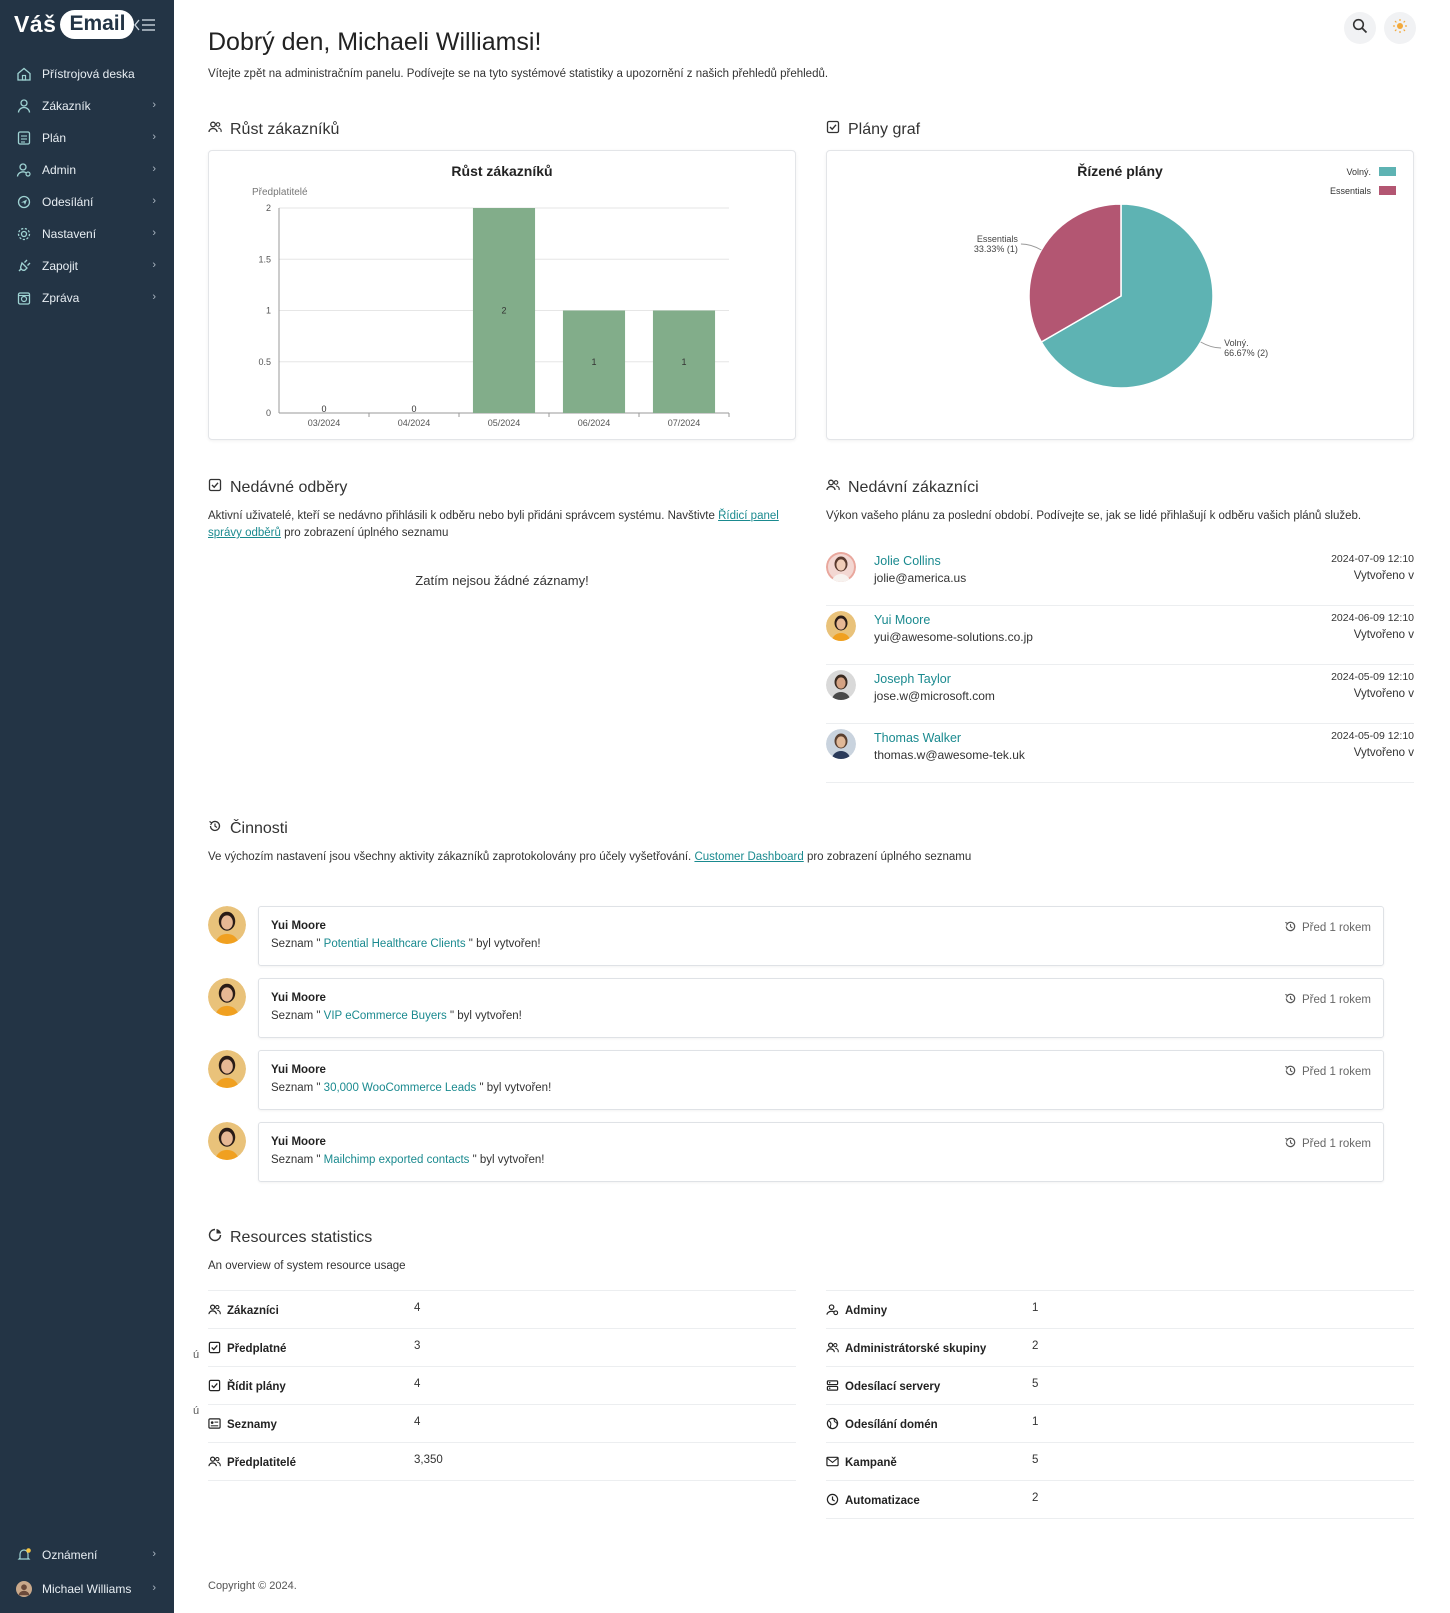 The height and width of the screenshot is (1613, 1450). I want to click on user-icon, so click(24, 106).